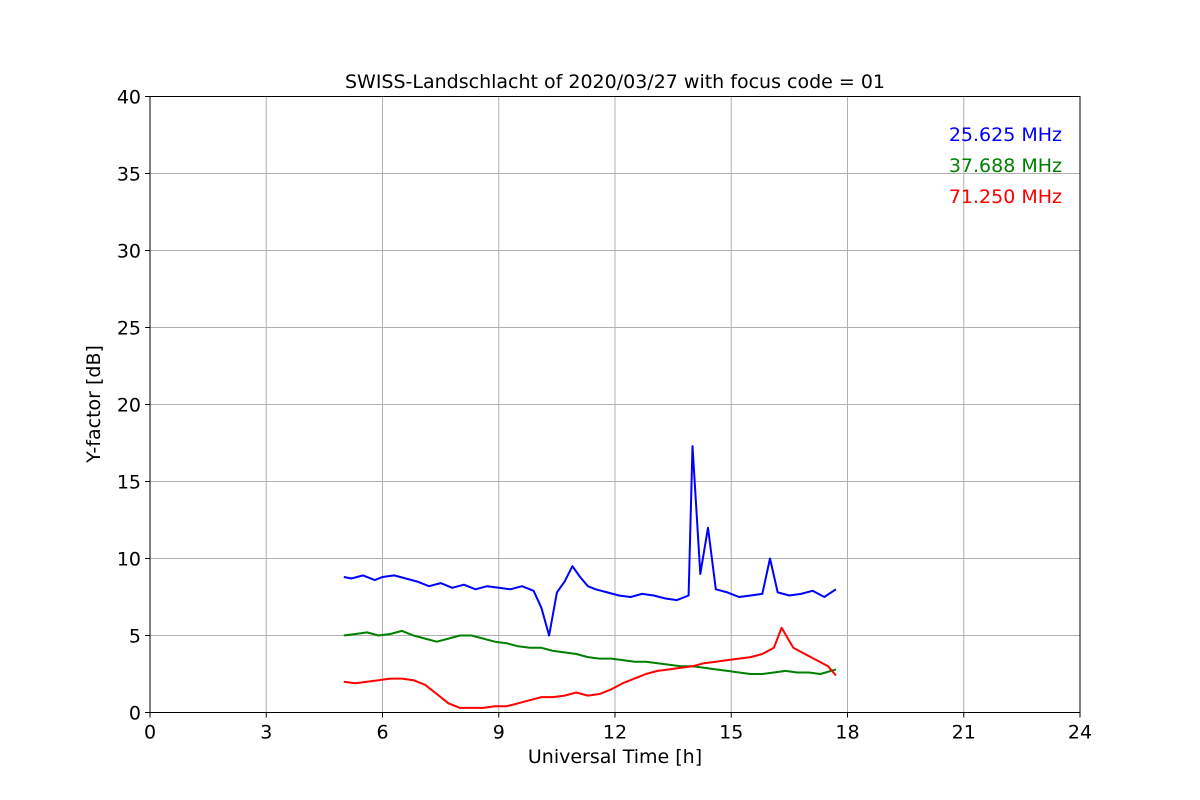 The height and width of the screenshot is (800, 1200). What do you see at coordinates (964, 733) in the screenshot?
I see `x-tick-label: 21` at bounding box center [964, 733].